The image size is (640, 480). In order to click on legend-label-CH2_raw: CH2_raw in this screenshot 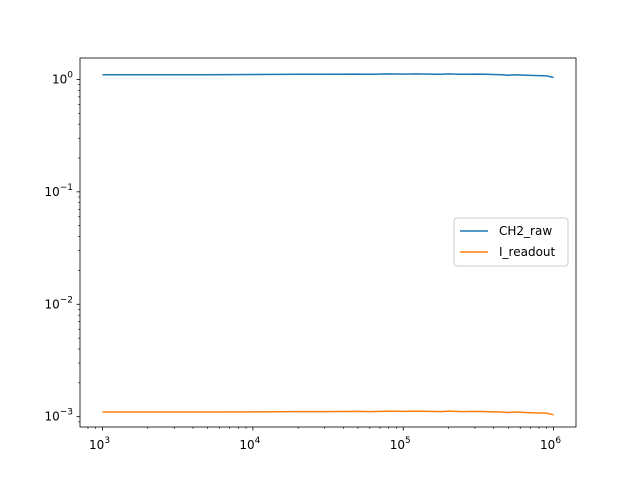, I will do `click(525, 231)`.